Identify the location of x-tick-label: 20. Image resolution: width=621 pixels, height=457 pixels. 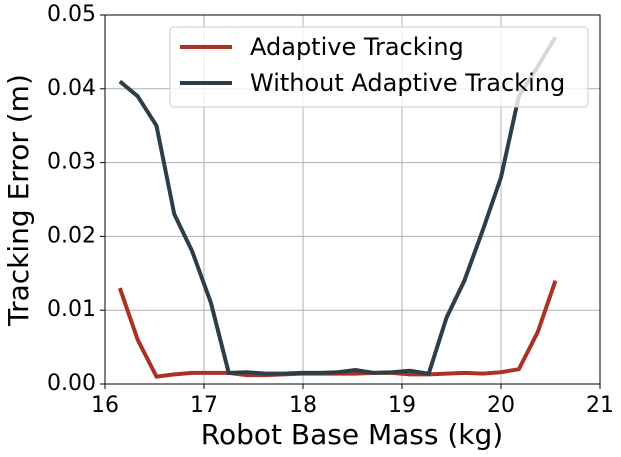
(501, 405).